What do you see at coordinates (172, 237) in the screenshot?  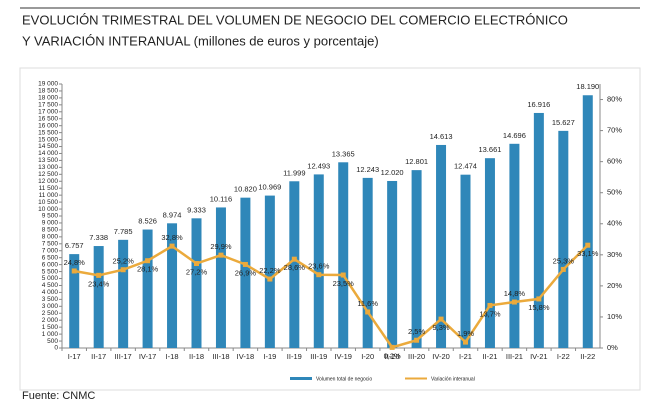 I see `line-value-label: 32,8%` at bounding box center [172, 237].